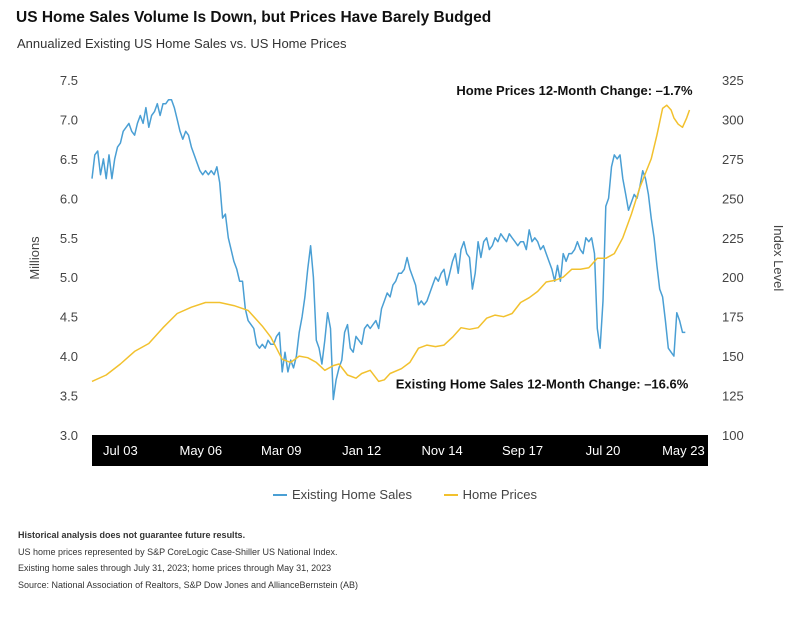  What do you see at coordinates (733, 396) in the screenshot?
I see `y-tick-right: 125` at bounding box center [733, 396].